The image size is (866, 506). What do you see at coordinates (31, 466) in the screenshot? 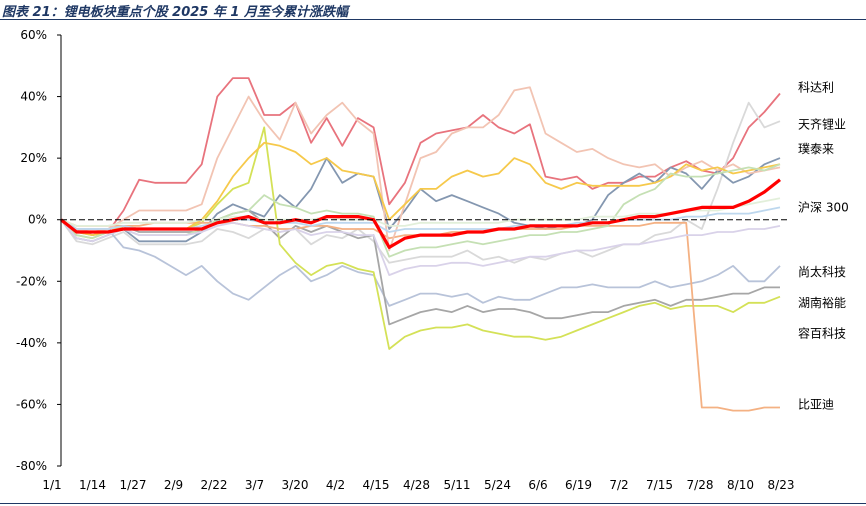
I see `y-tick-label: -80%` at bounding box center [31, 466].